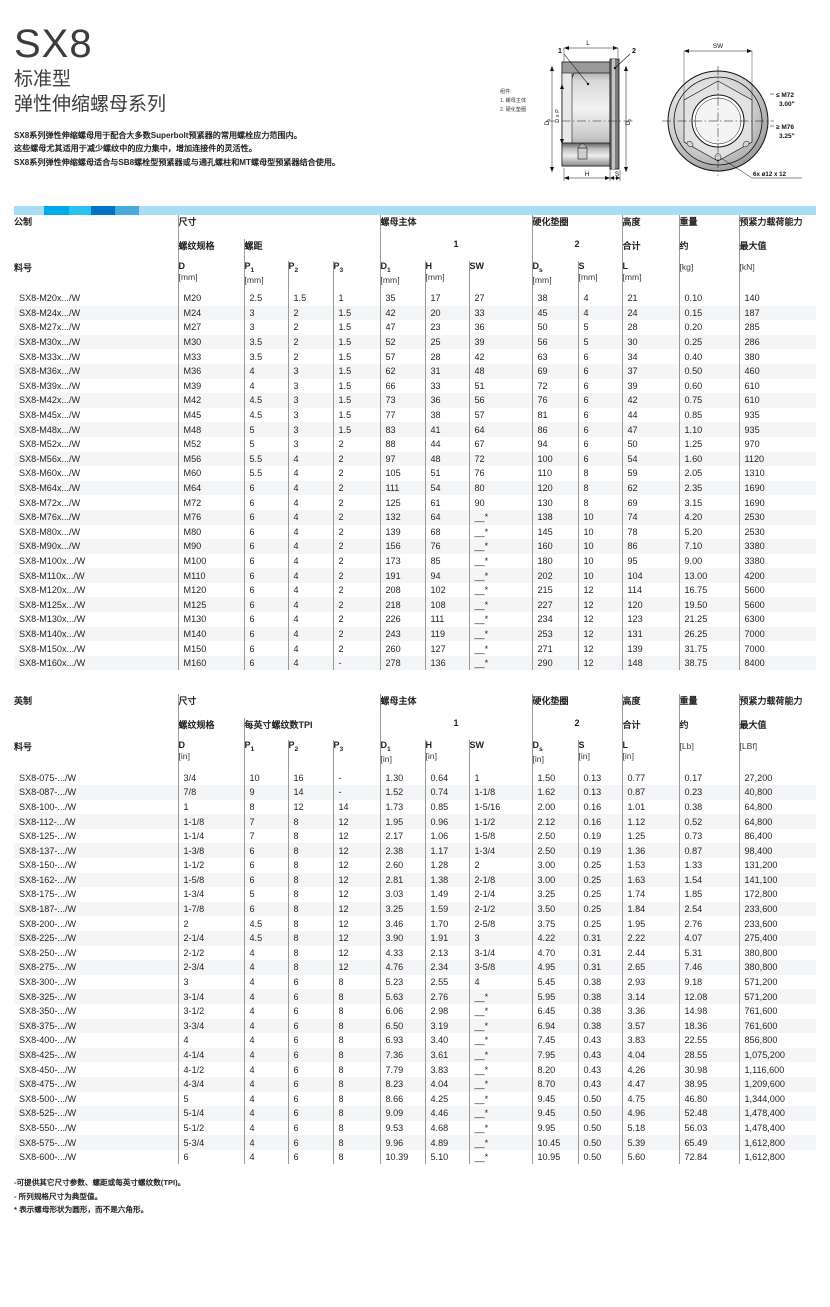 This screenshot has height=1307, width=830. What do you see at coordinates (708, 502) in the screenshot?
I see `row-cell: 3.15` at bounding box center [708, 502].